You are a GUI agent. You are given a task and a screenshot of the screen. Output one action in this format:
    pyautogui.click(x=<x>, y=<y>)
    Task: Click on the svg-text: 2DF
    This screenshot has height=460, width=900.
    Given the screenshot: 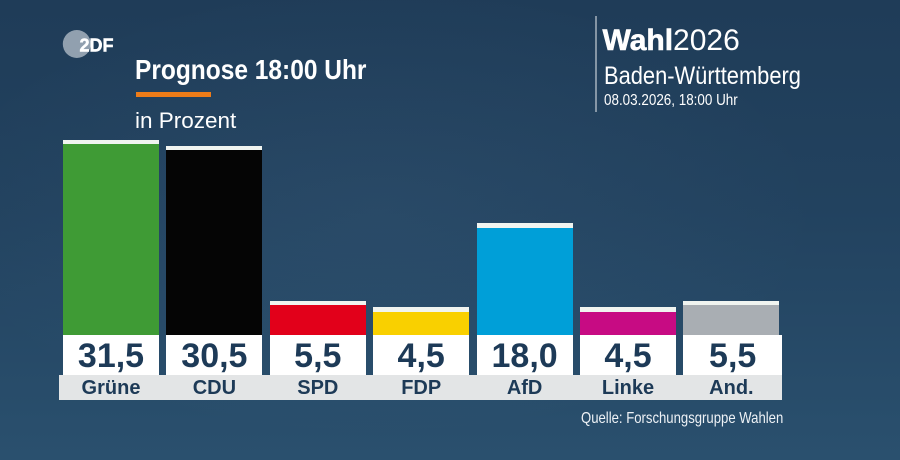 What is the action you would take?
    pyautogui.click(x=97, y=45)
    